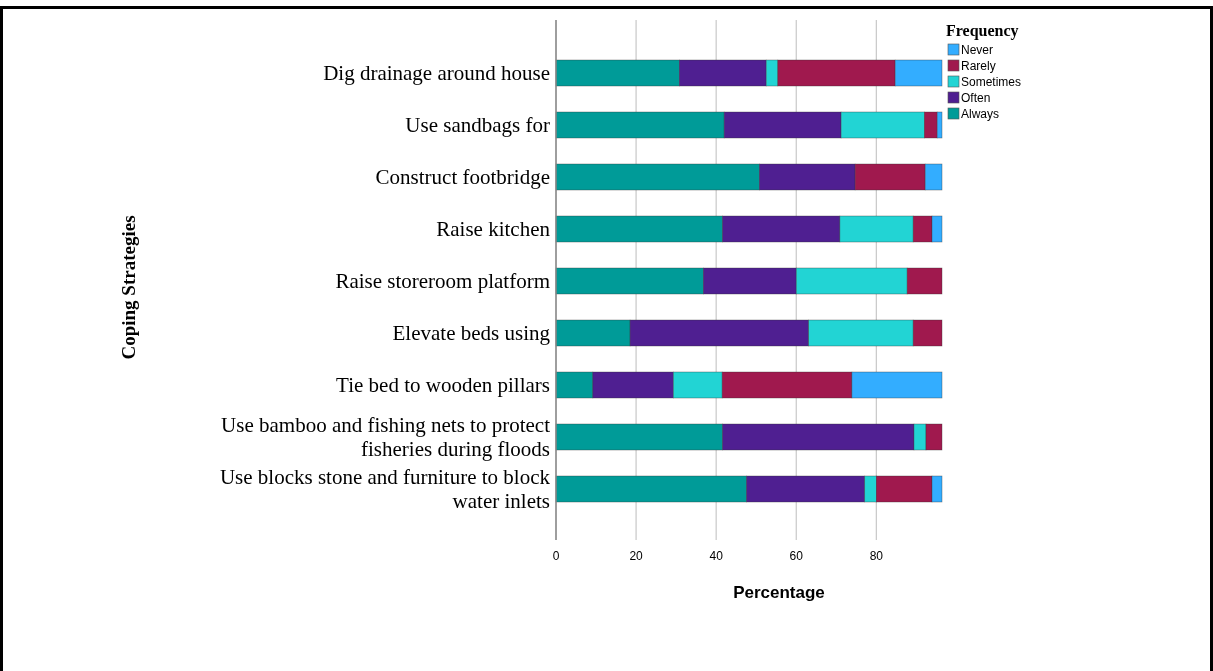  Describe the element at coordinates (477, 125) in the screenshot. I see `y-tick-label: Use sandbags for` at that location.